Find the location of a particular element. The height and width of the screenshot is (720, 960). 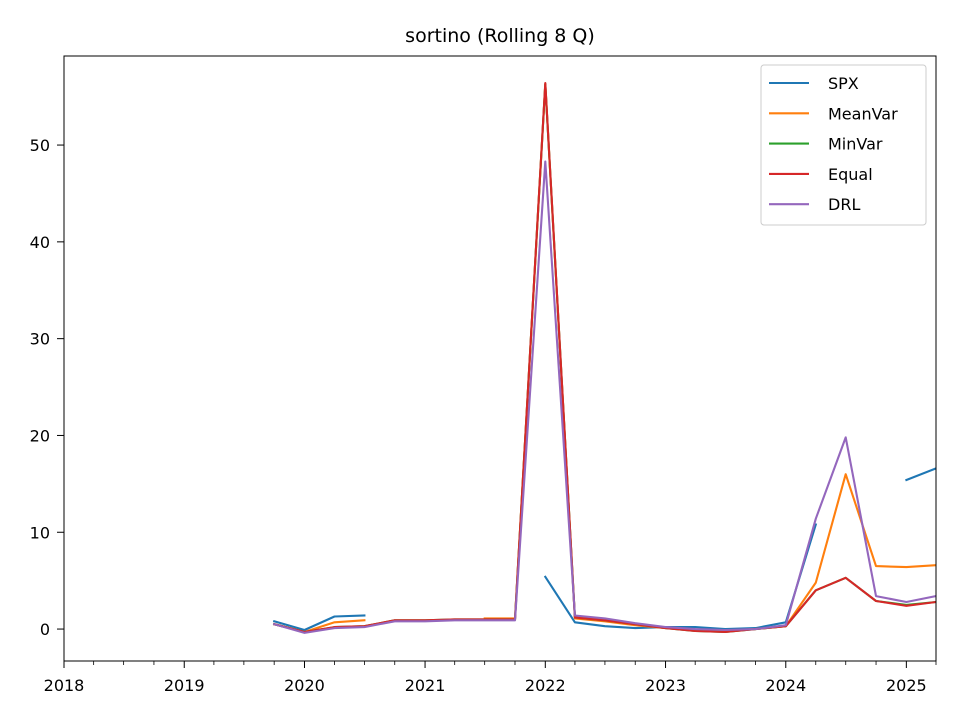

y-tick-label-10: 10 is located at coordinates (40, 532).